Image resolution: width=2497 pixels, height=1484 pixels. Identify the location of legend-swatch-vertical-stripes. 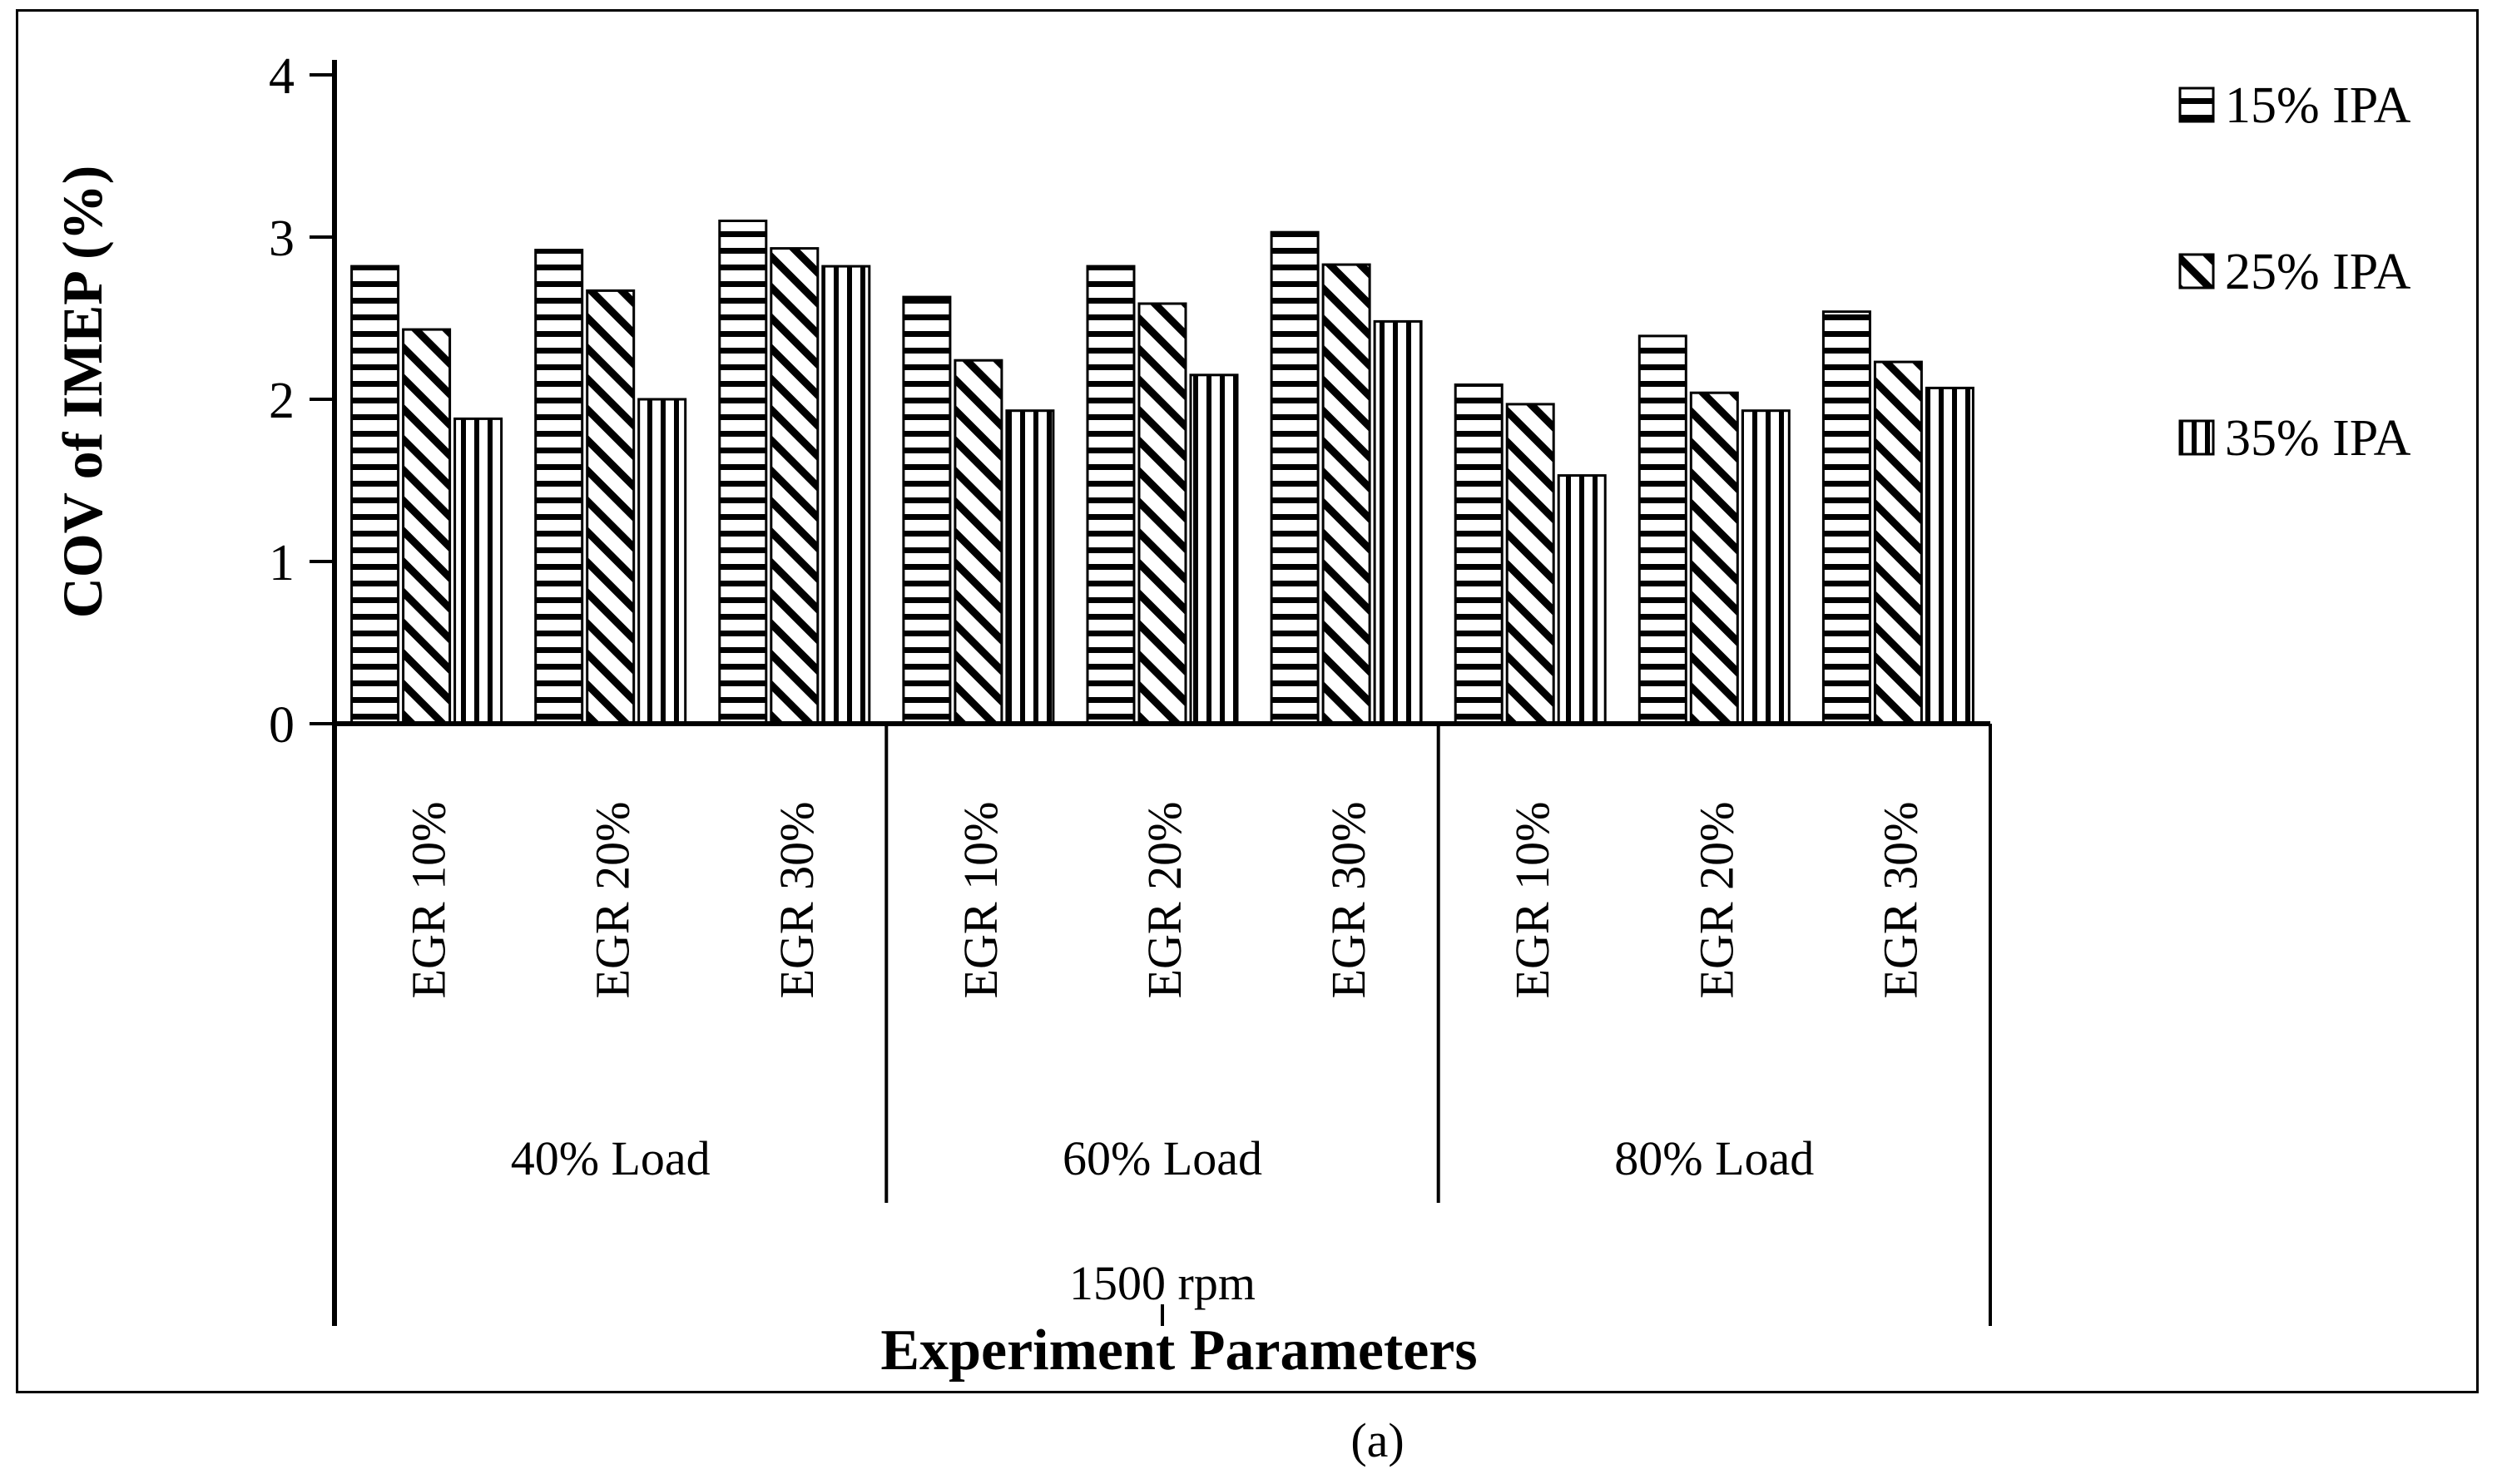
(2196, 437).